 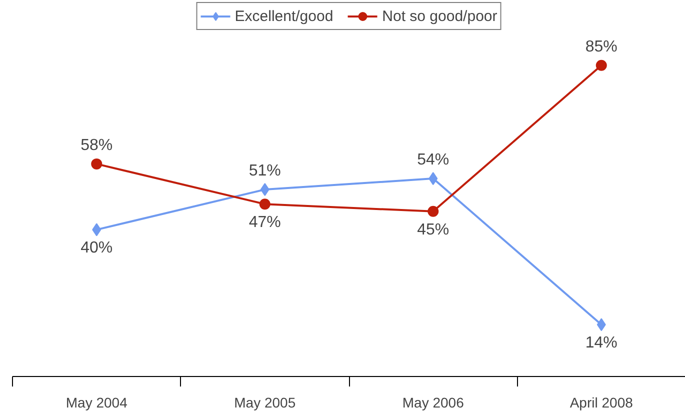 I want to click on x-tick-label: May 2006, so click(x=433, y=402).